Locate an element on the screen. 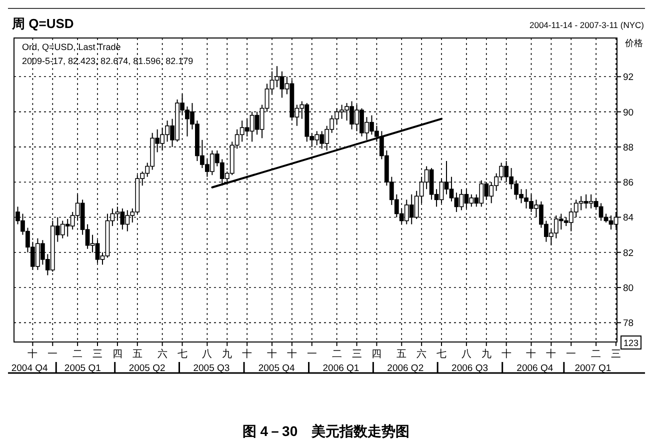 The width and height of the screenshot is (653, 448). chart-title: 周 Q=USD is located at coordinates (42, 23).